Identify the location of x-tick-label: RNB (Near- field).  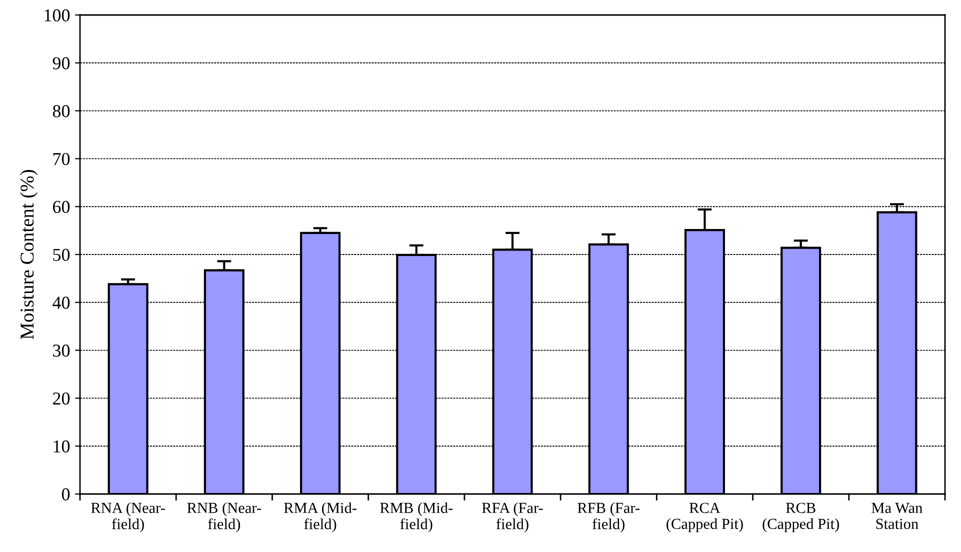
(224, 517).